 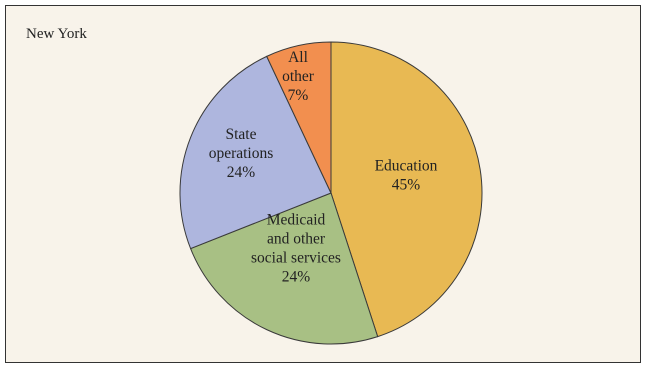 What do you see at coordinates (296, 220) in the screenshot?
I see `slice-label-line: Medicaid` at bounding box center [296, 220].